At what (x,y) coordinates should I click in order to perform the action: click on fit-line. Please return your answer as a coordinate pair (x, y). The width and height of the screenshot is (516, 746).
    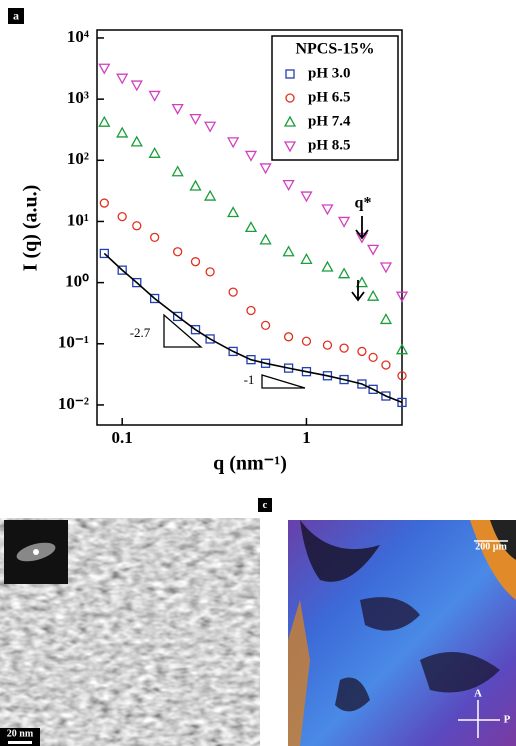
    Looking at the image, I should click on (253, 328).